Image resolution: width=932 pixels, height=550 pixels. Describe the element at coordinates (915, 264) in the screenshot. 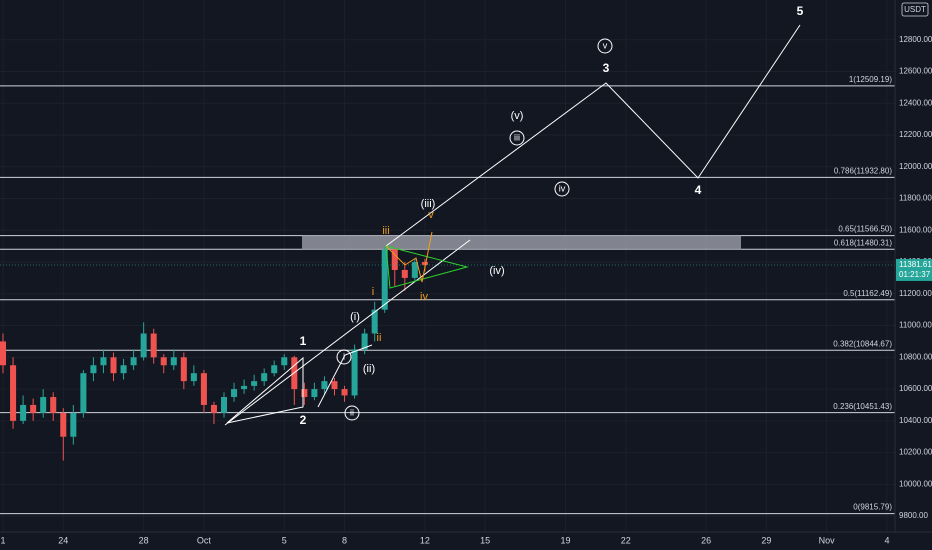

I see `last-price: 11381.61` at that location.